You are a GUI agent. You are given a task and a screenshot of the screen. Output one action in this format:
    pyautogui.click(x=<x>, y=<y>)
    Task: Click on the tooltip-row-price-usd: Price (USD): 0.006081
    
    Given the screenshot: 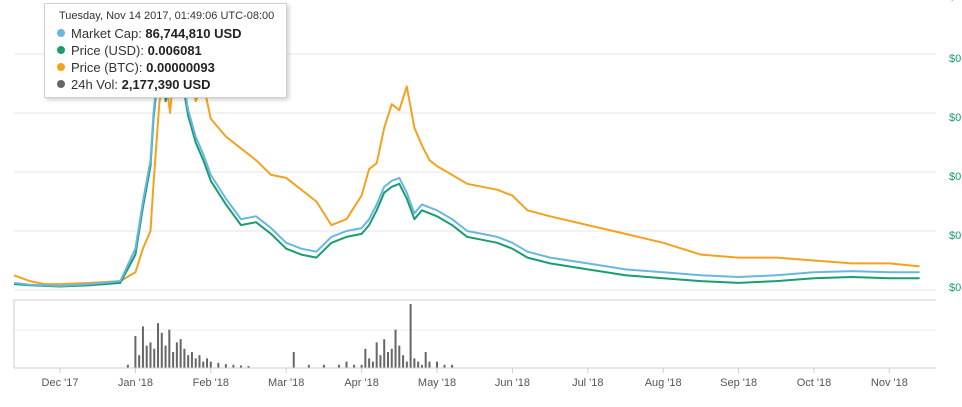 What is the action you would take?
    pyautogui.click(x=167, y=50)
    